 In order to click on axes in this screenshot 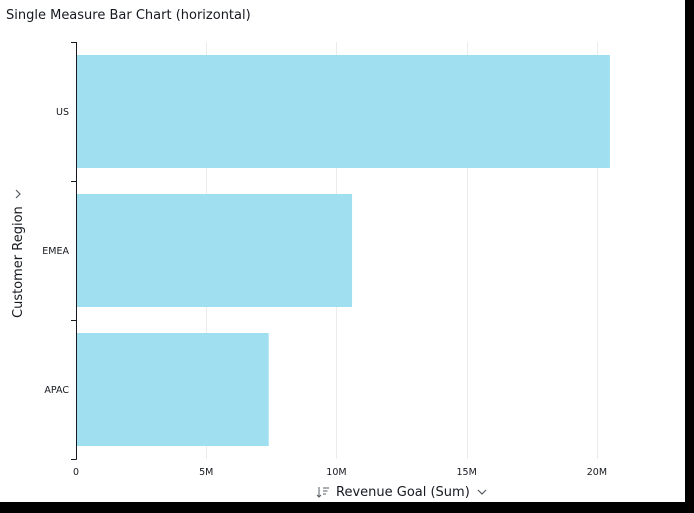, I will do `click(74, 251)`.